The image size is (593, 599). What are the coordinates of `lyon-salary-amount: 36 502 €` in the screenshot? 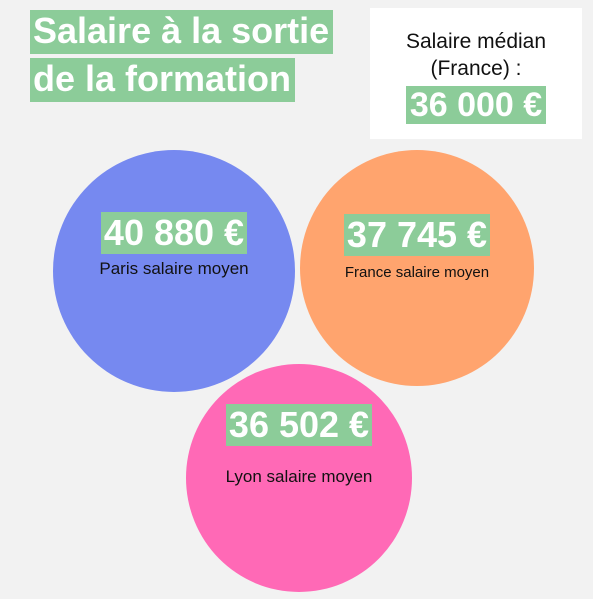 It's located at (299, 425).